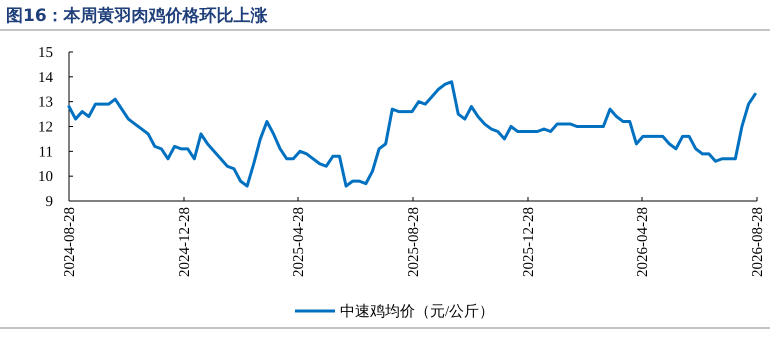  I want to click on x-tick-label: 2026-08-28, so click(758, 242).